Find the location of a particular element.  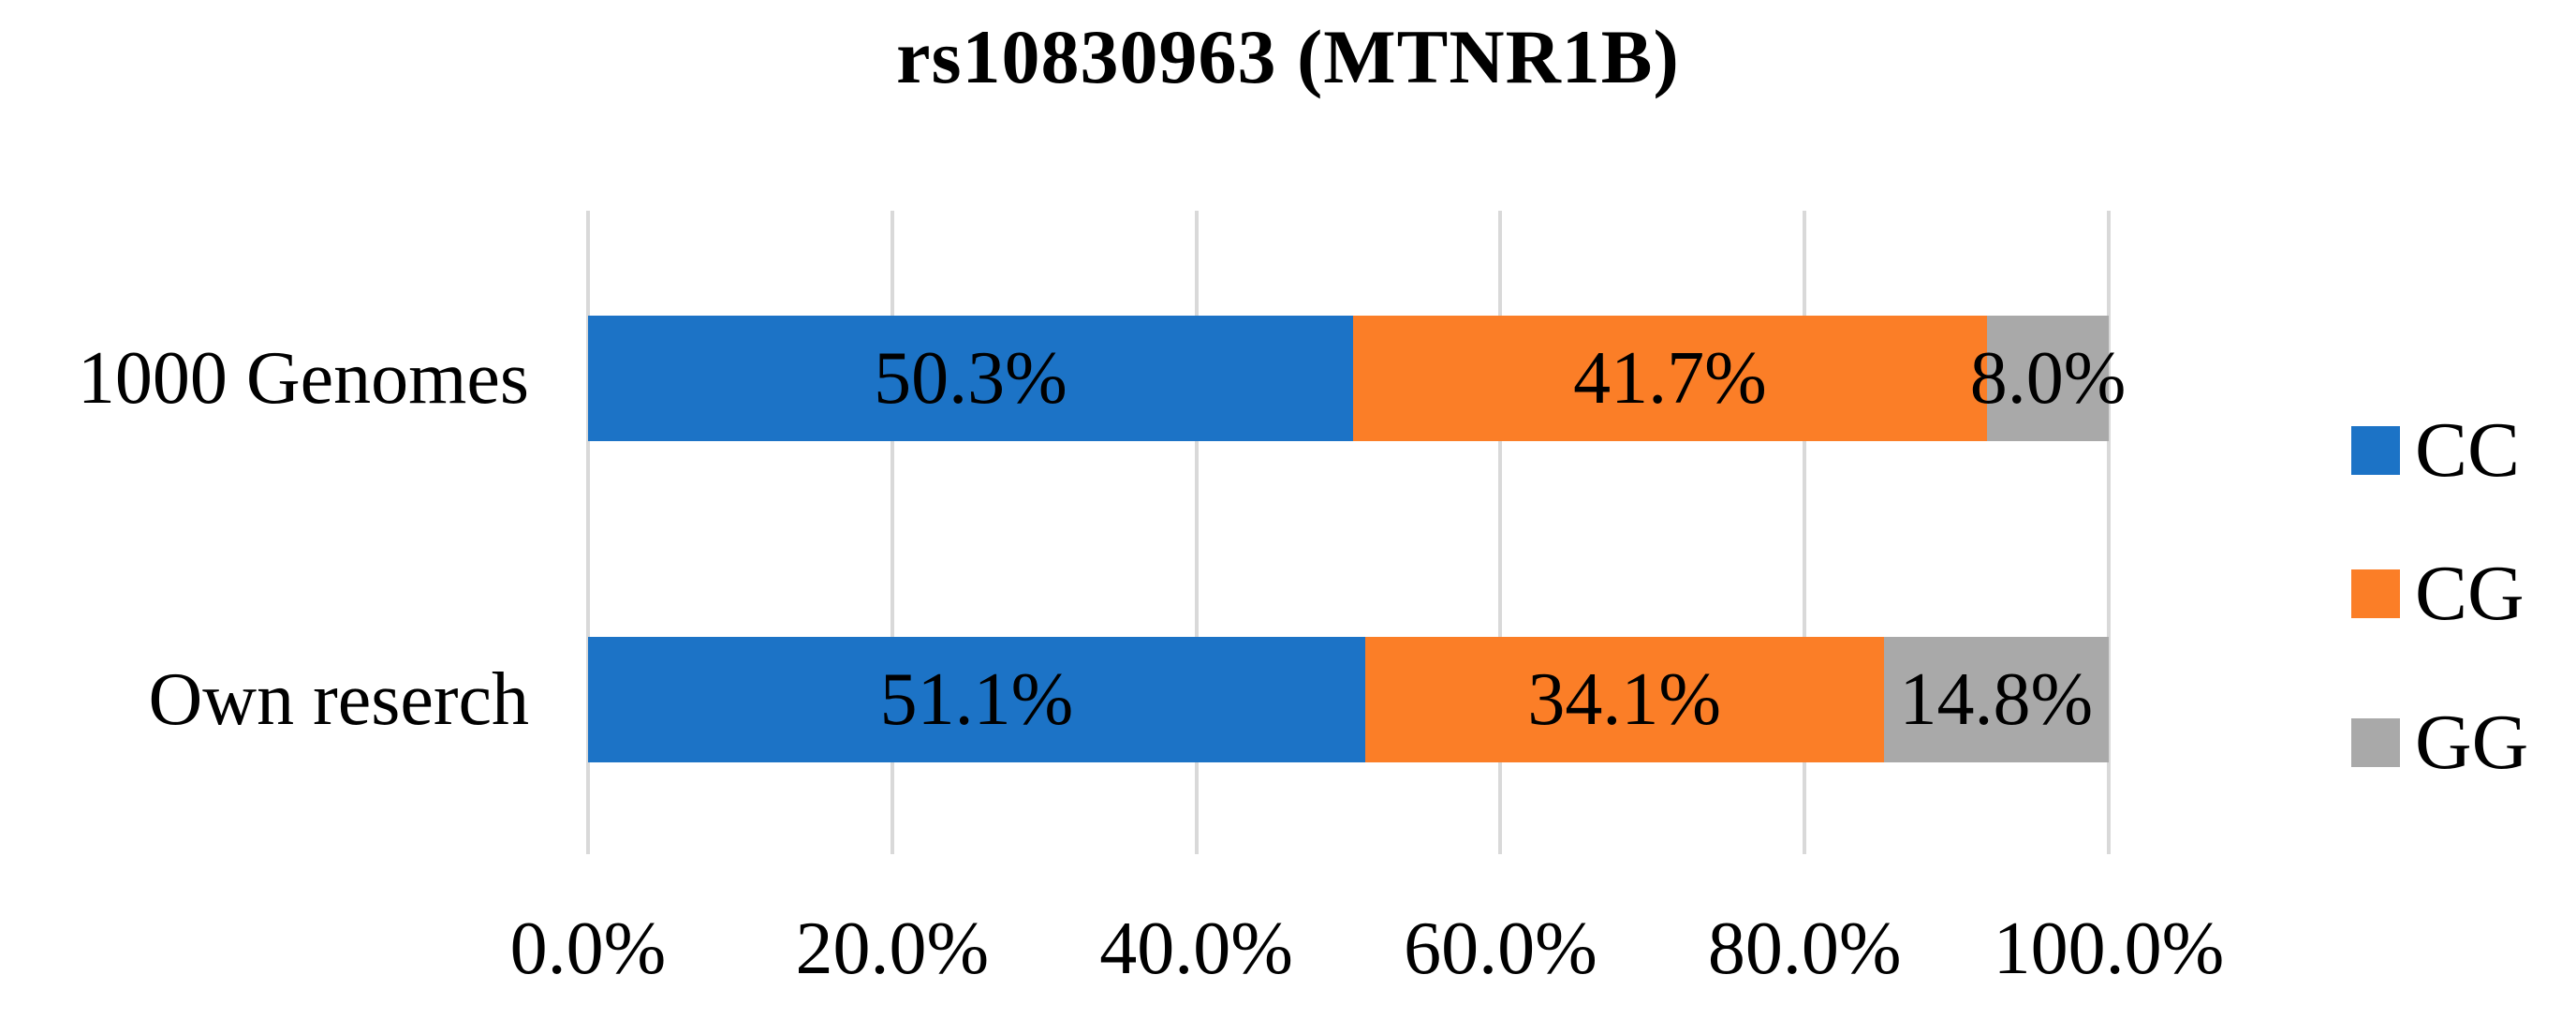

x-axis-tick-label: 60.0% is located at coordinates (1500, 949).